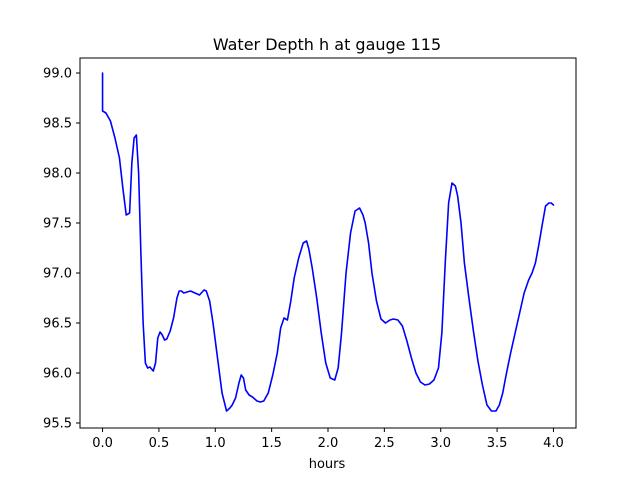 The width and height of the screenshot is (640, 480). I want to click on x-axis: 0.0 0.5 1.0 1.5 2.0 2.5 3.0 3.5 4.0, so click(328, 439).